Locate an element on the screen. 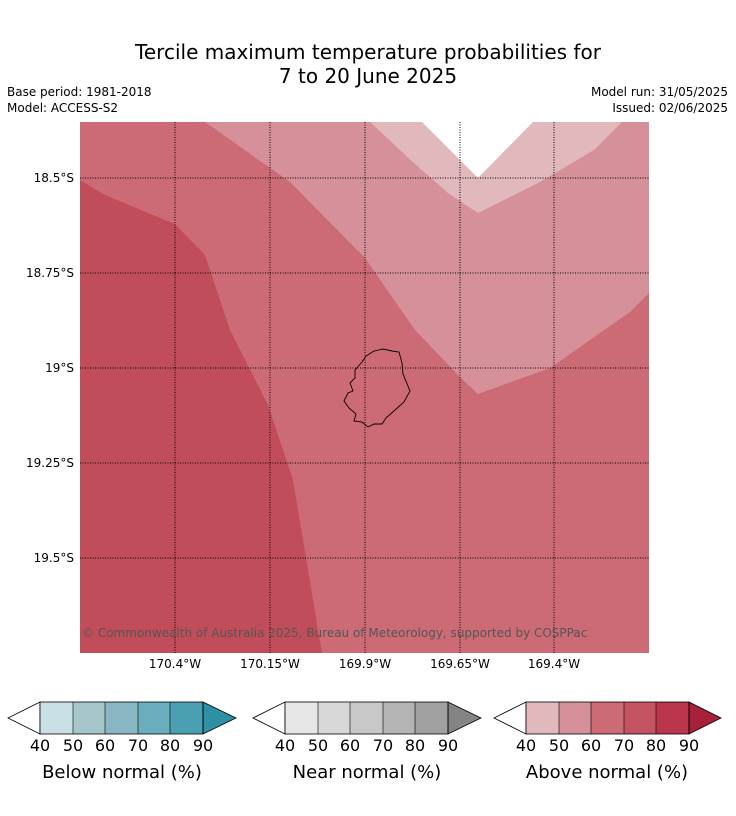 The height and width of the screenshot is (816, 736). colorbar-near-normal is located at coordinates (367, 718).